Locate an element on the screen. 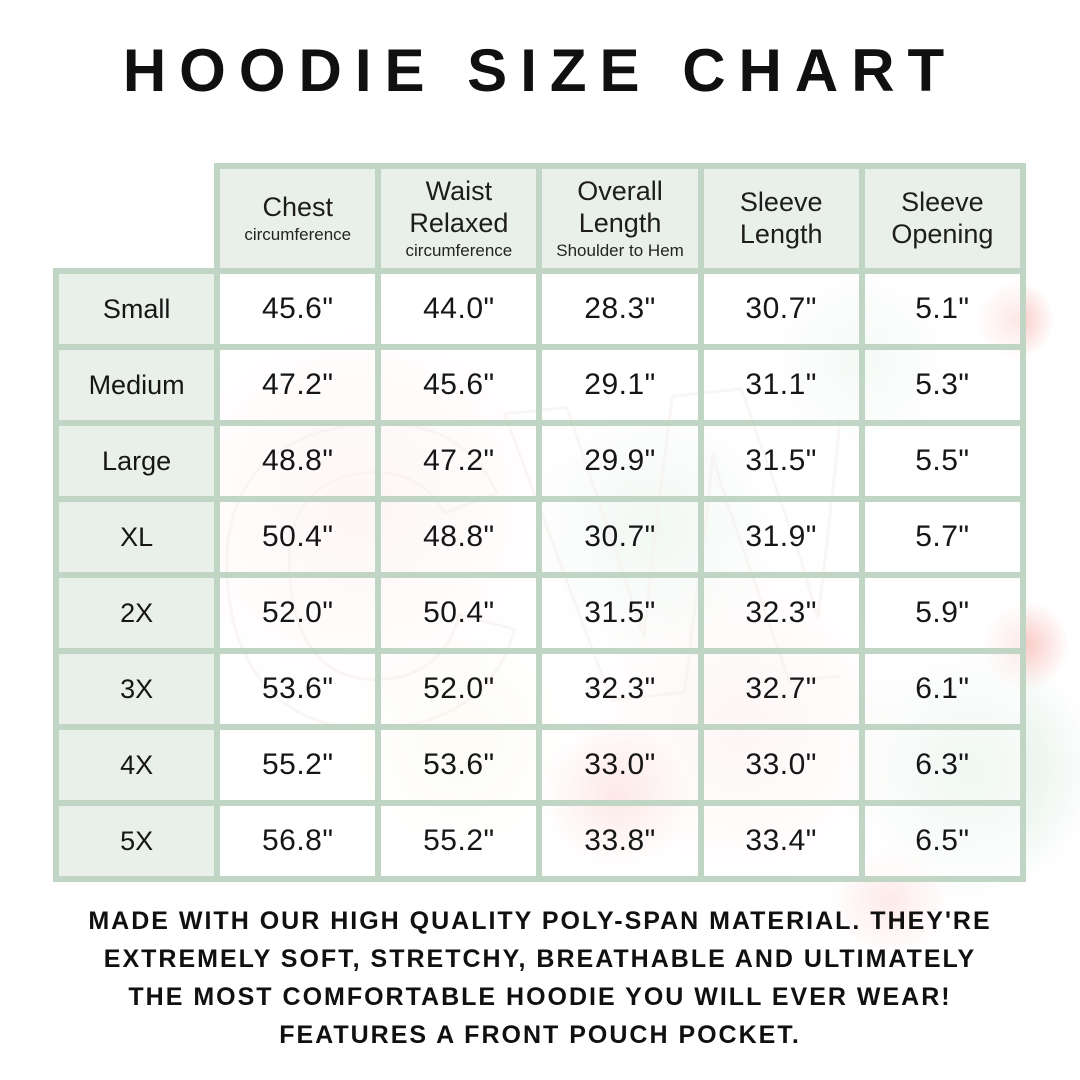 The width and height of the screenshot is (1080, 1080). table-cell: 5.5" is located at coordinates (942, 461).